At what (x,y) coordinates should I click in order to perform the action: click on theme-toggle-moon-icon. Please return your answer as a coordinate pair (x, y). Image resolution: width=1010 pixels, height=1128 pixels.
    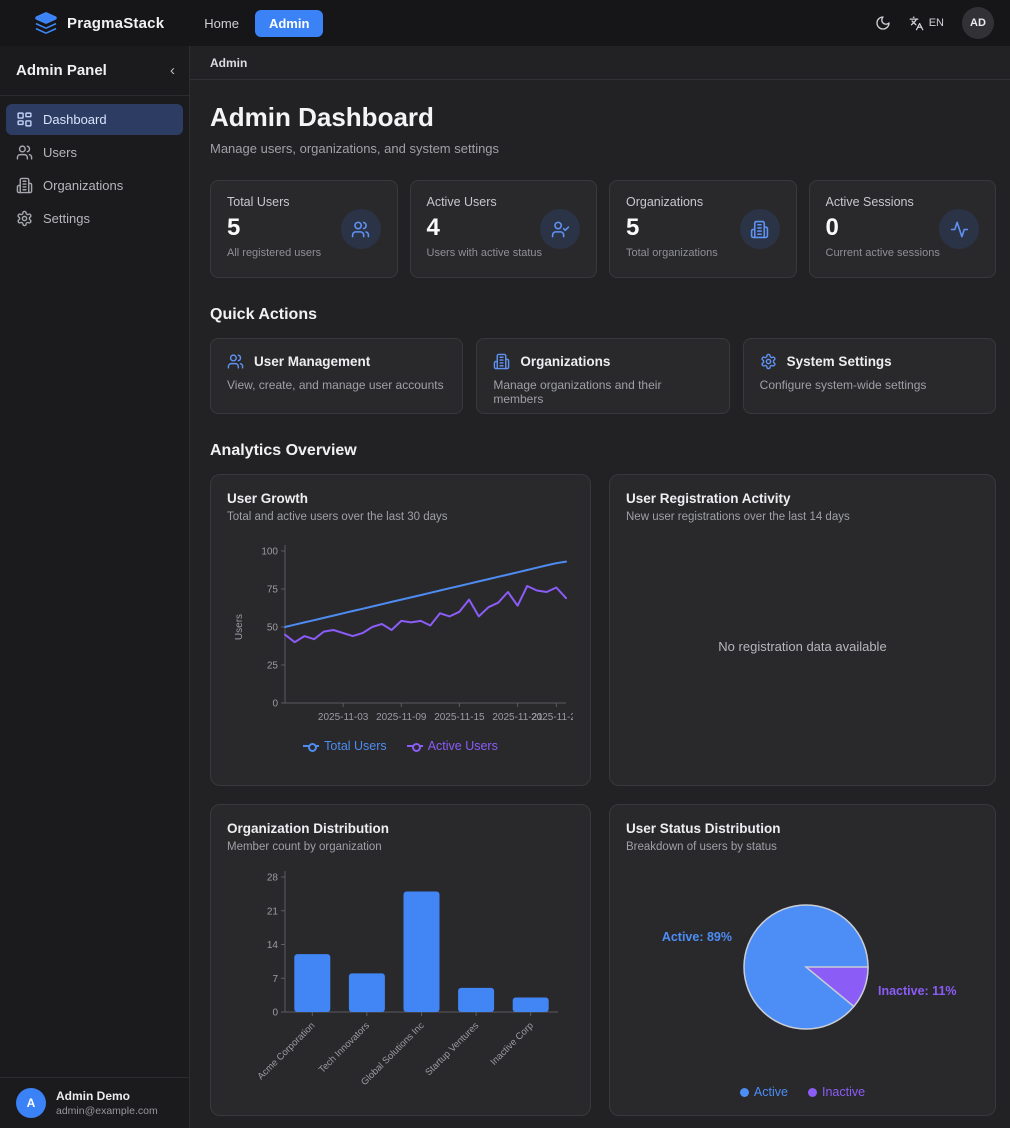
    Looking at the image, I should click on (883, 23).